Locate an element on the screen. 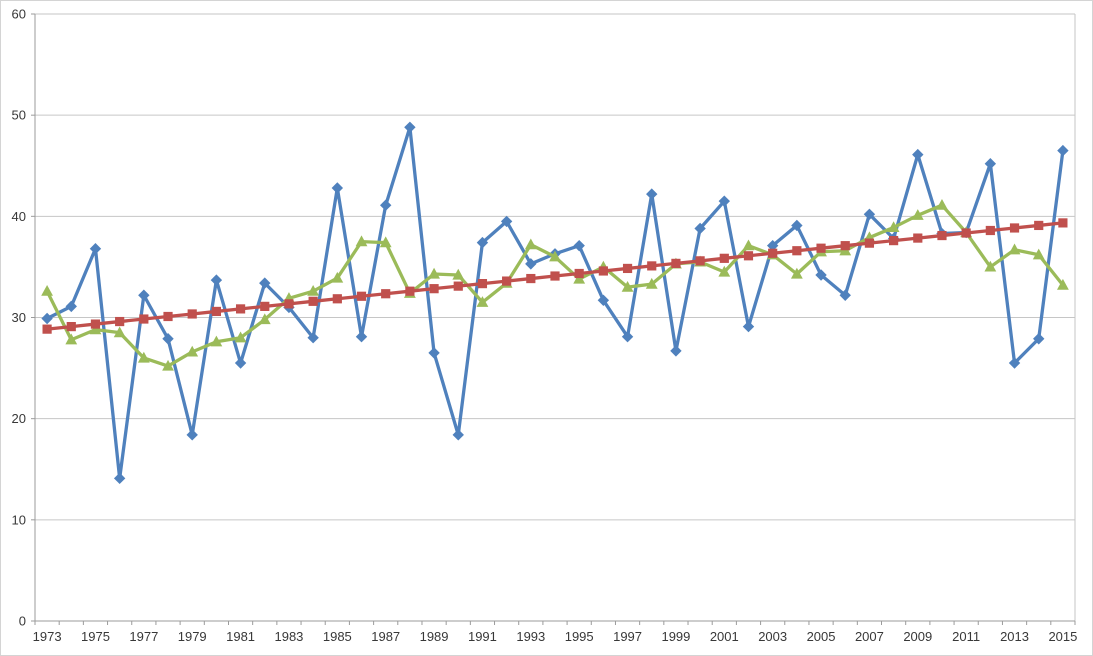 The width and height of the screenshot is (1093, 656). red-square-series-marker-2001 is located at coordinates (724, 258).